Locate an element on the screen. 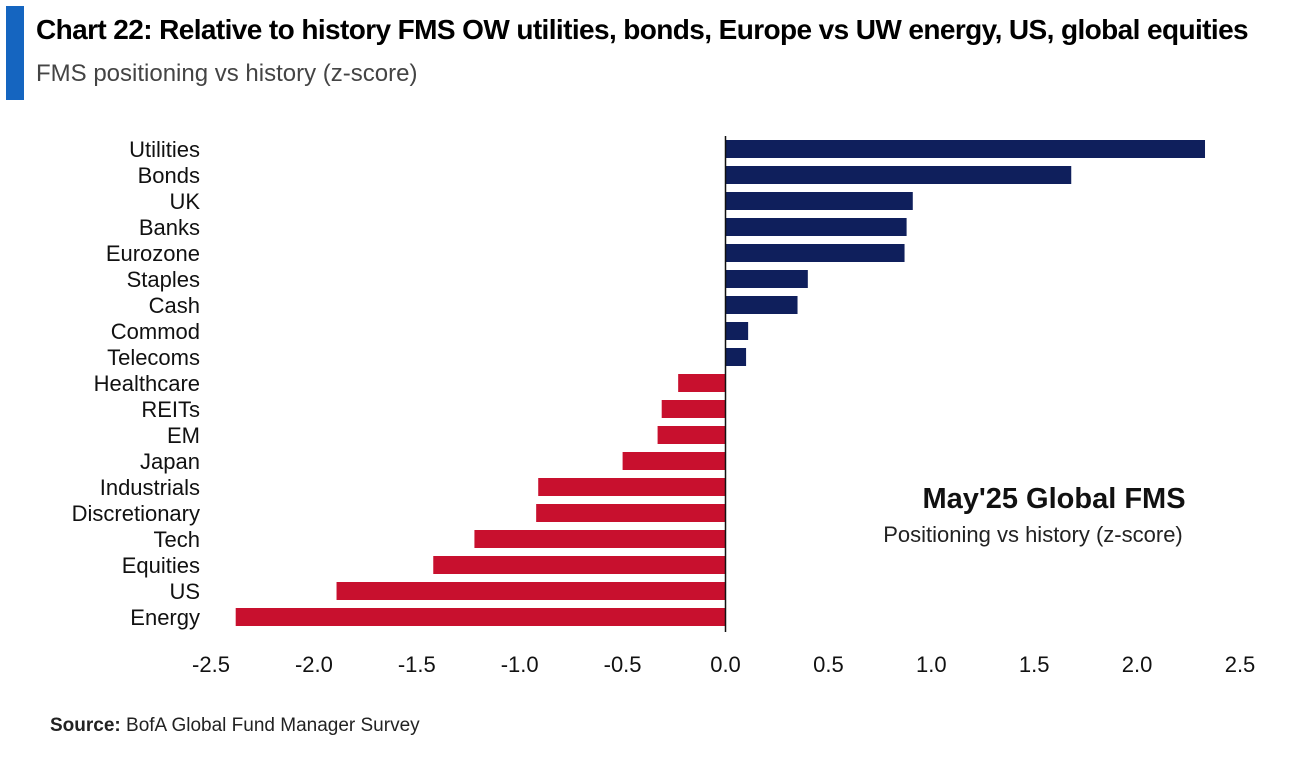 The width and height of the screenshot is (1290, 759). bar-energy is located at coordinates (480, 617).